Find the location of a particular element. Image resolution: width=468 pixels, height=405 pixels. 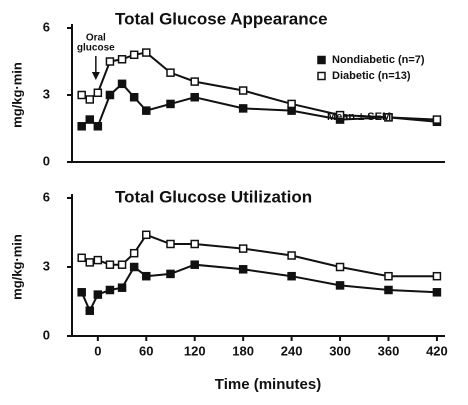

x-axis-label: Time (minutes) is located at coordinates (268, 384).